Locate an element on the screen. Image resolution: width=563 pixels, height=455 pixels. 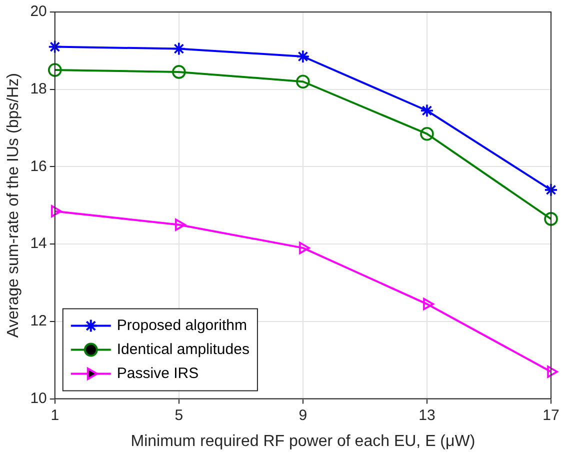
y-axis-title: Average sum-rate of the IUs (bps/Hz) is located at coordinates (13, 205).